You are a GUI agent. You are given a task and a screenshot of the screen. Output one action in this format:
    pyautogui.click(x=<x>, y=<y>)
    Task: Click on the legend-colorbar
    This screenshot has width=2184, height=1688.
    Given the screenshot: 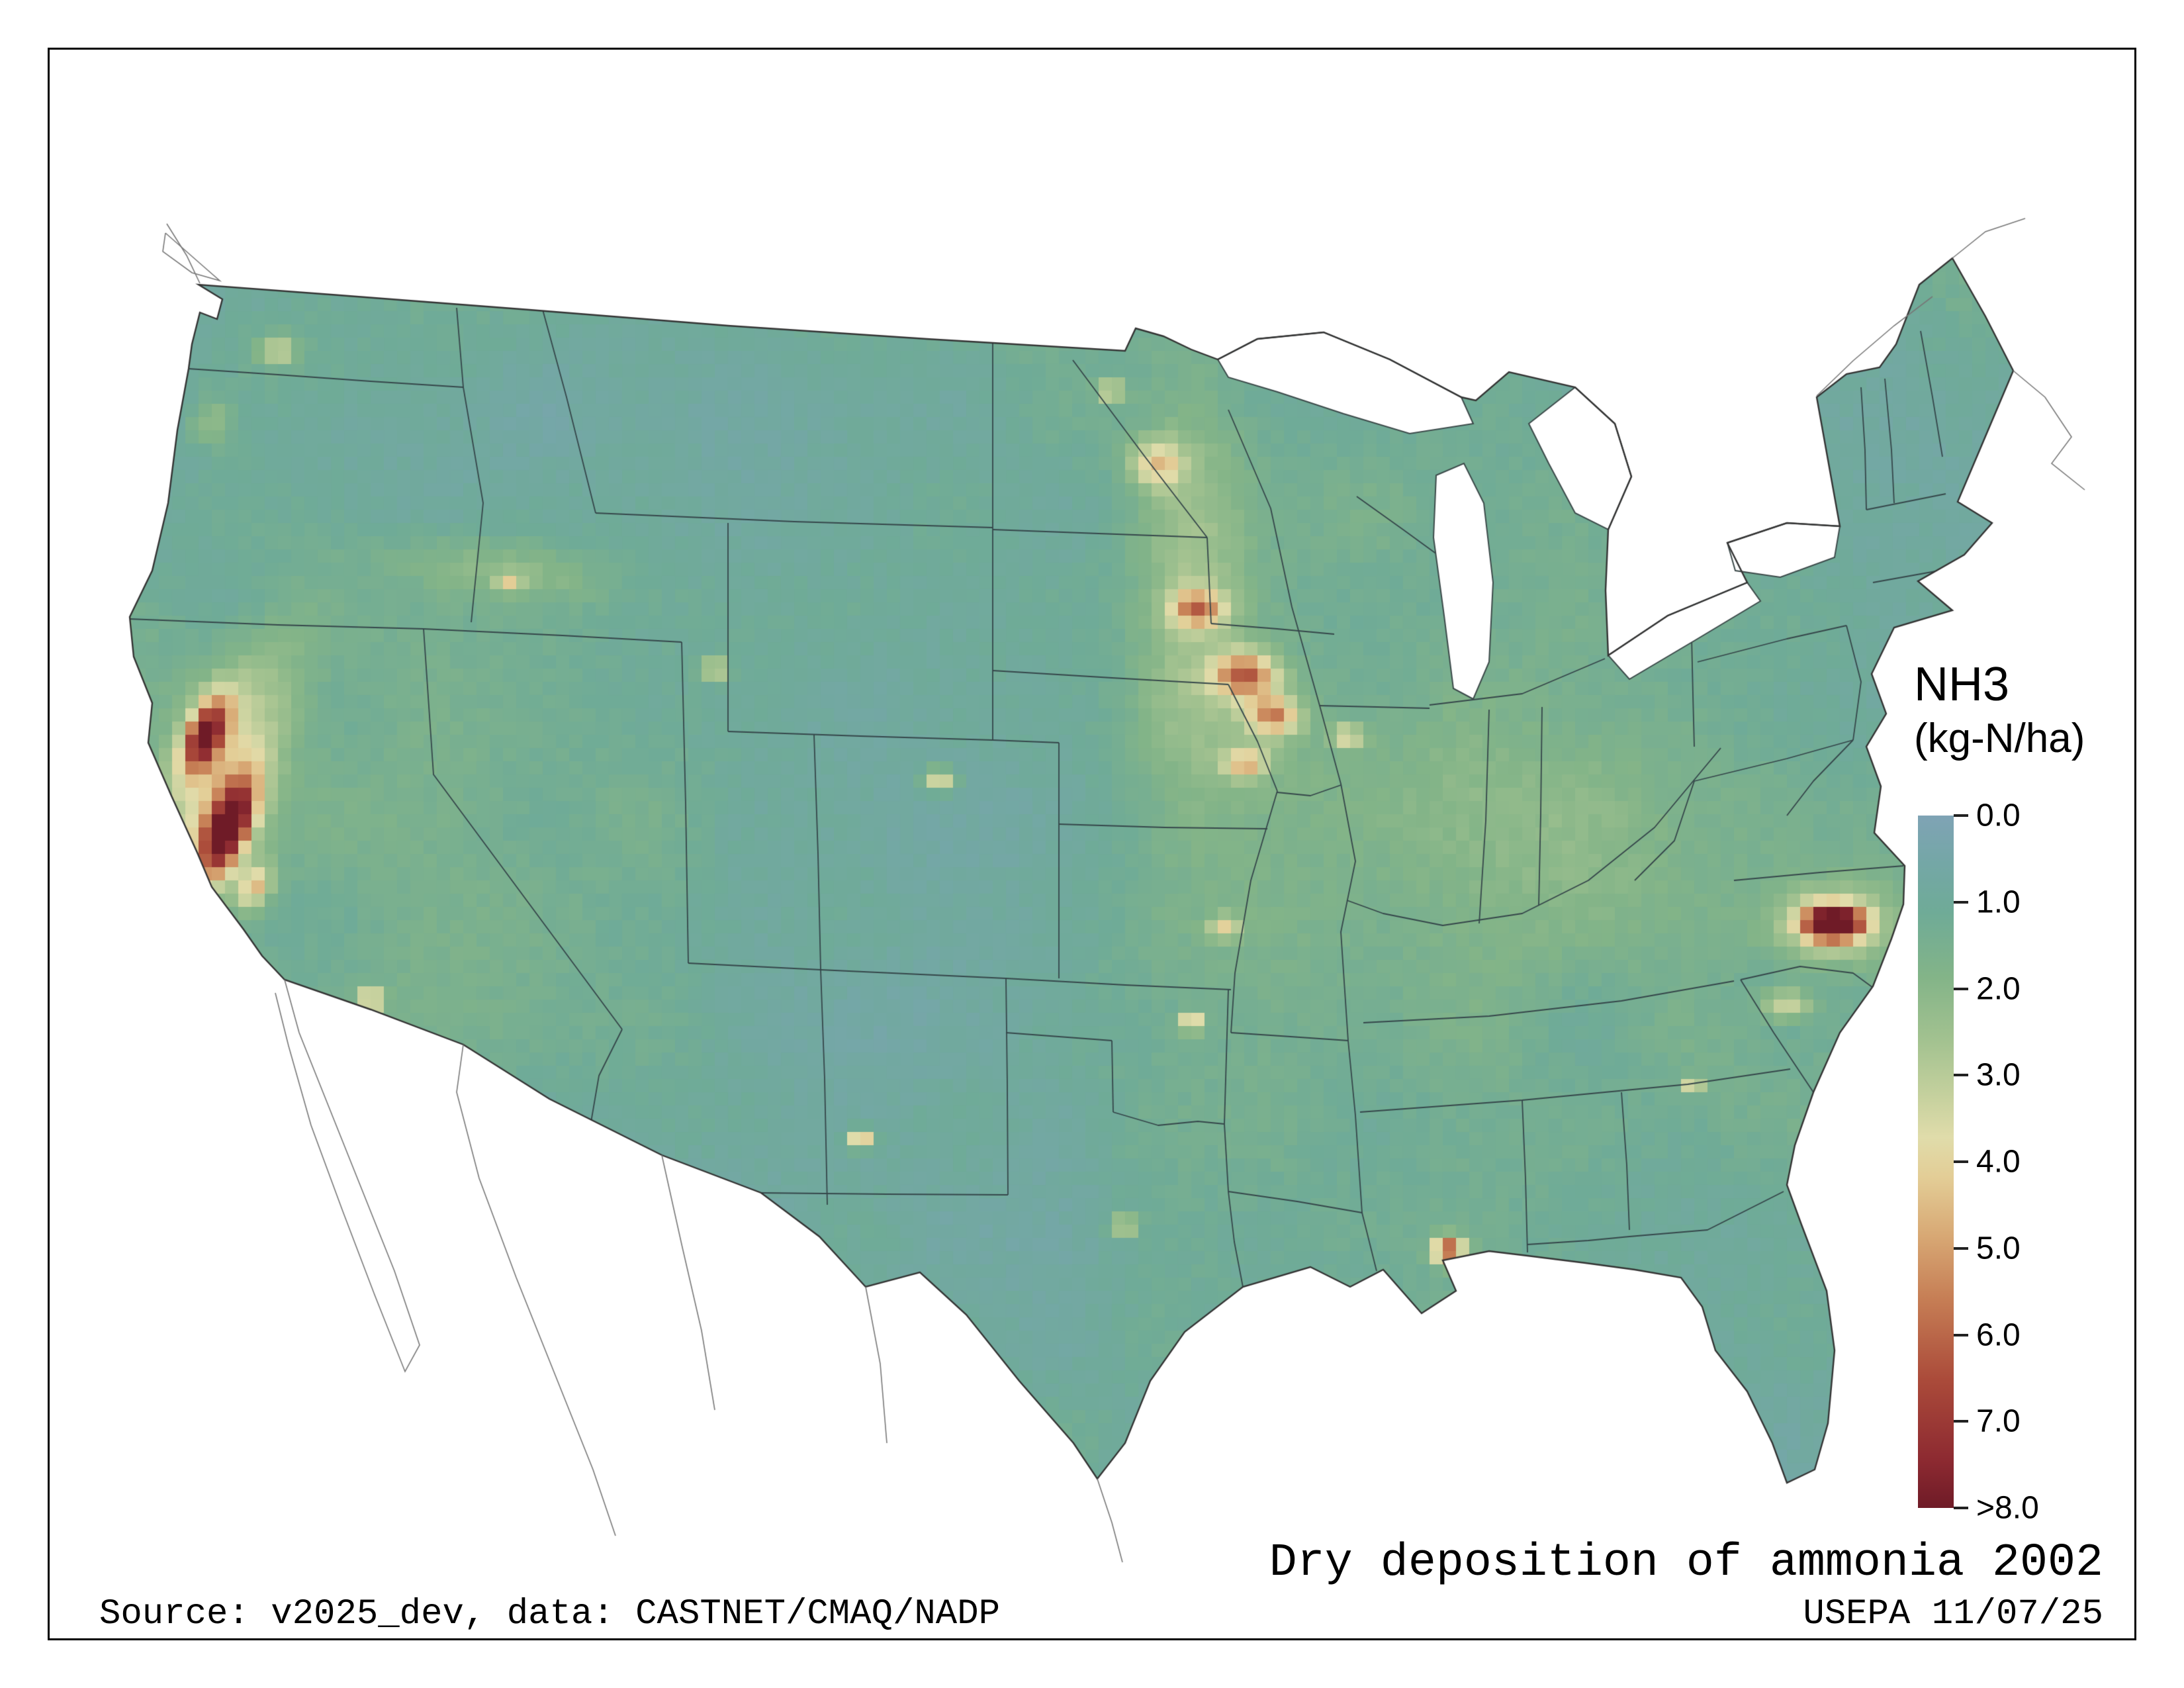 What is the action you would take?
    pyautogui.click(x=1936, y=1162)
    